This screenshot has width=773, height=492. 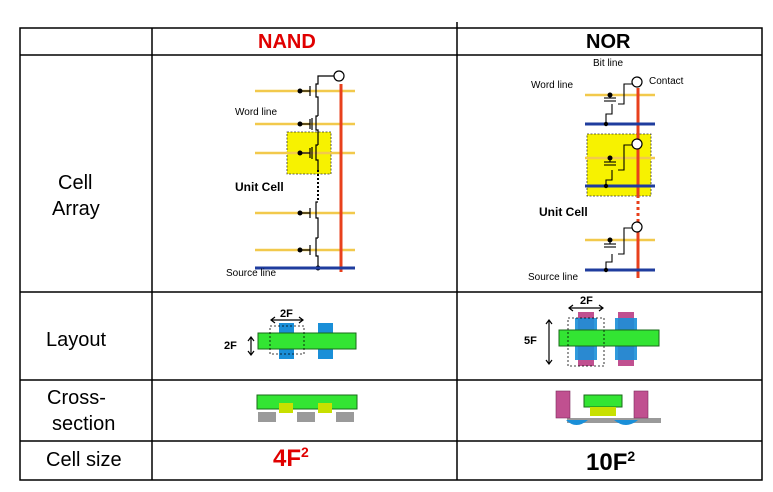 I want to click on nor-cell-size-value: 10F2, so click(x=610, y=462).